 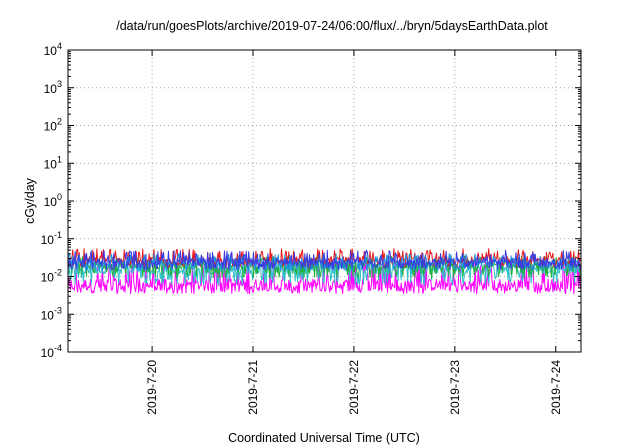 What do you see at coordinates (354, 387) in the screenshot?
I see `x-tick-label: 2019-7-22` at bounding box center [354, 387].